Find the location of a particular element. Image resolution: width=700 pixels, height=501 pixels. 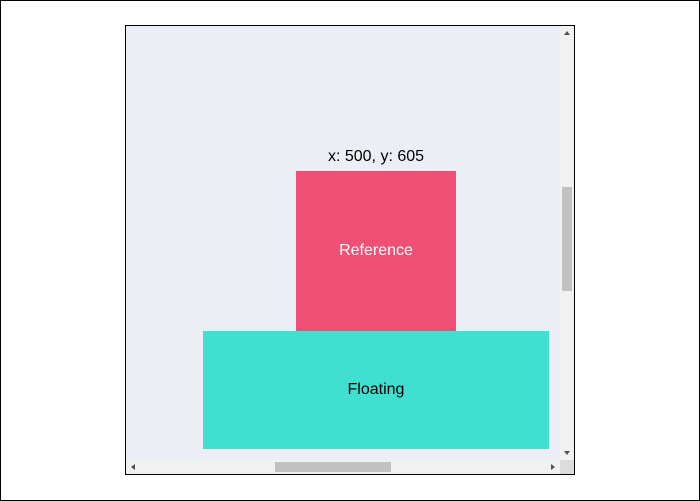

horizontal-scrollbar is located at coordinates (343, 467).